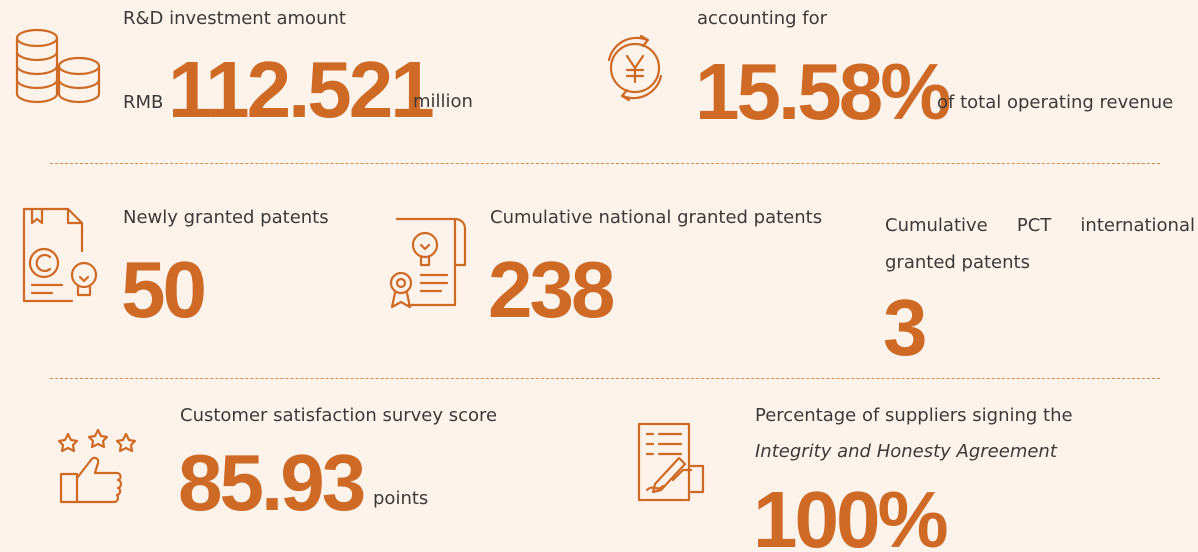  I want to click on label: Customer satisfaction survey score, so click(339, 415).